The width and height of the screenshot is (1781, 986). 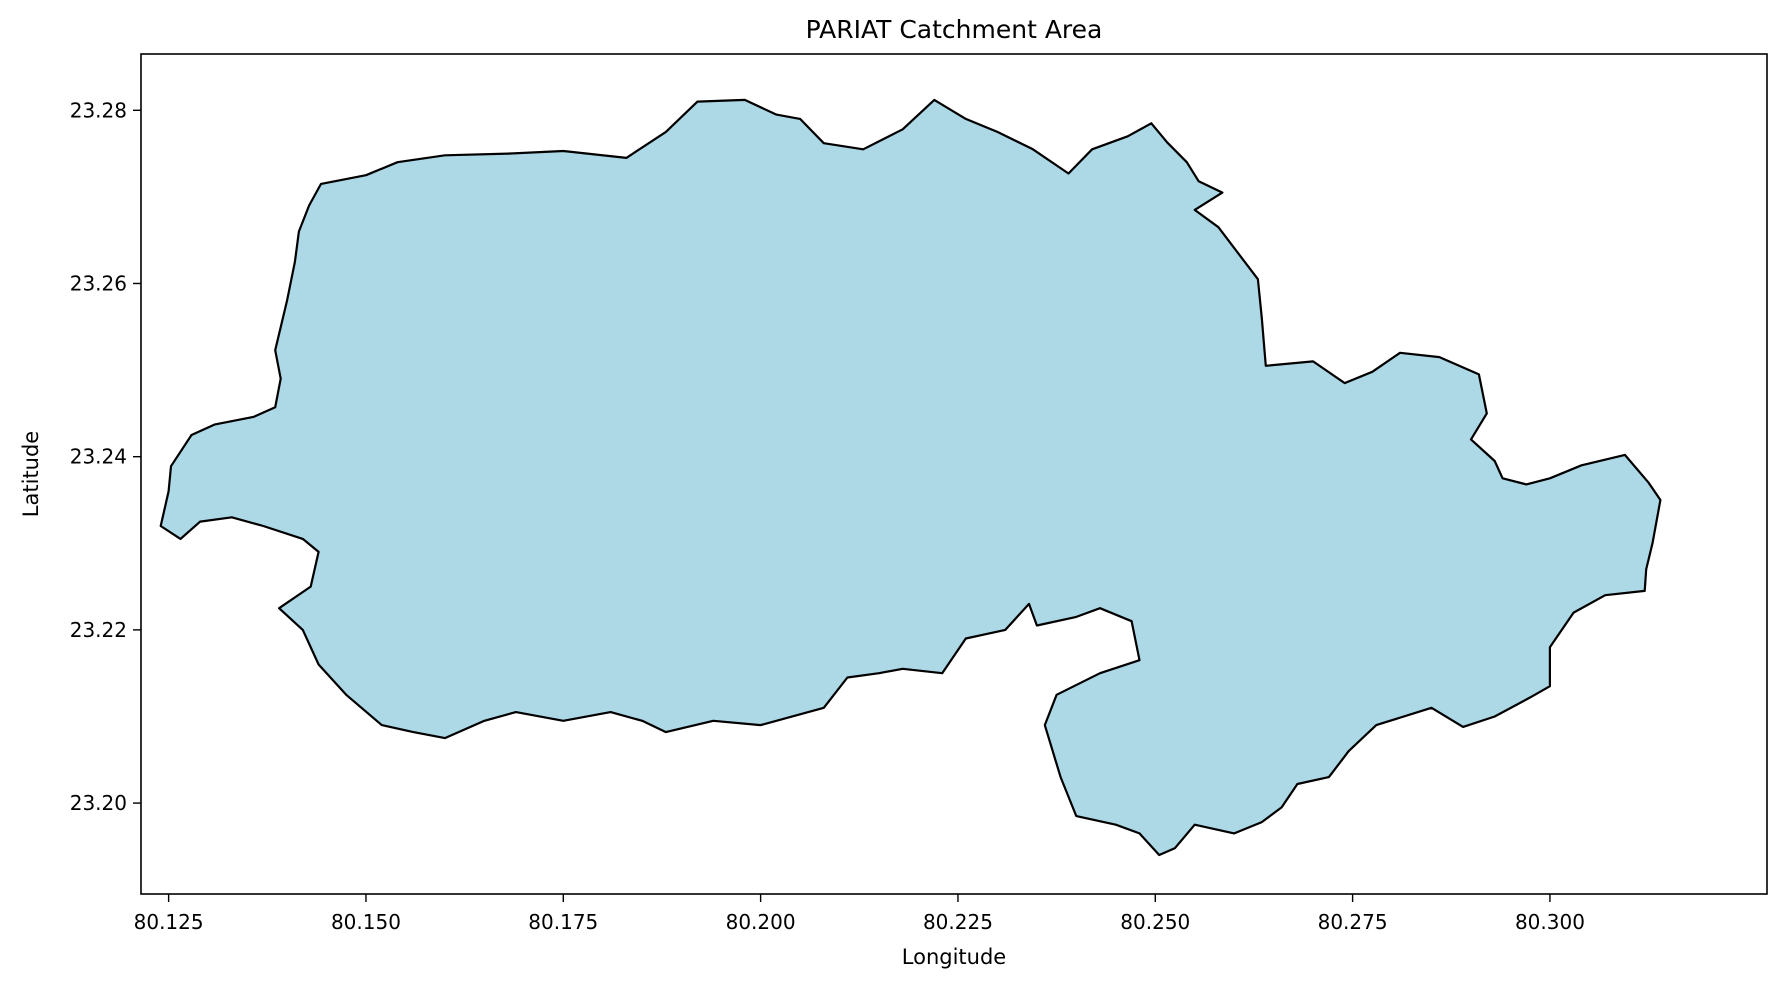 What do you see at coordinates (98, 630) in the screenshot?
I see `y-tick-label: 23.22` at bounding box center [98, 630].